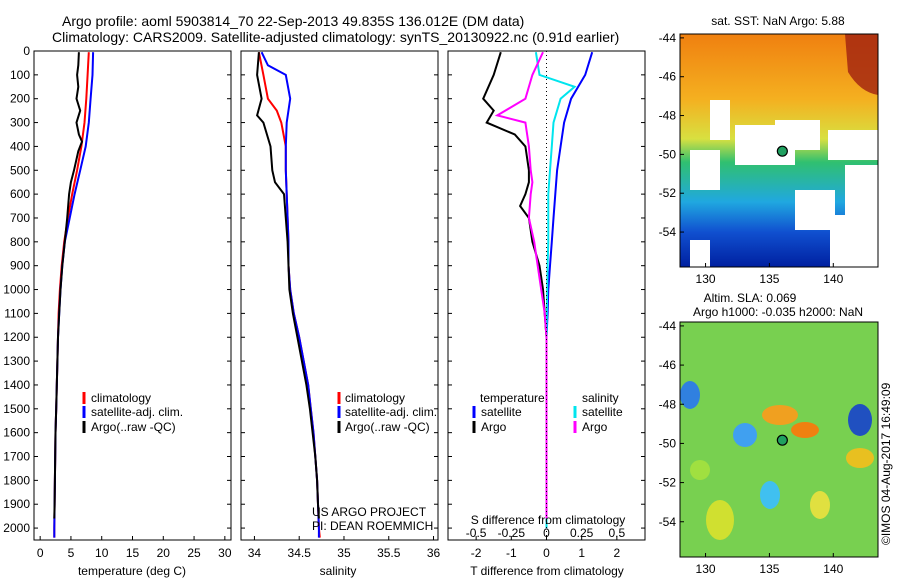  I want to click on x-tick-label: 34, so click(255, 553).